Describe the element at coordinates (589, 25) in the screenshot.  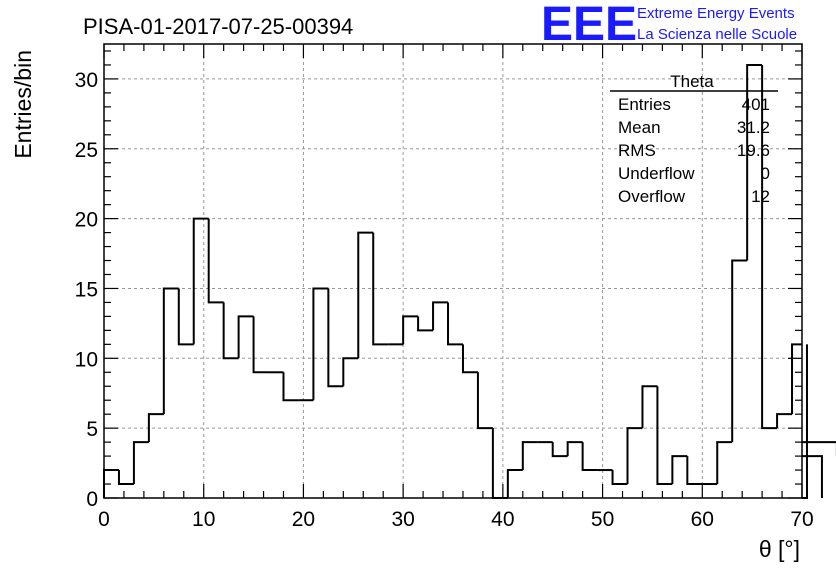
I see `eee-logo-mark: EEE` at that location.